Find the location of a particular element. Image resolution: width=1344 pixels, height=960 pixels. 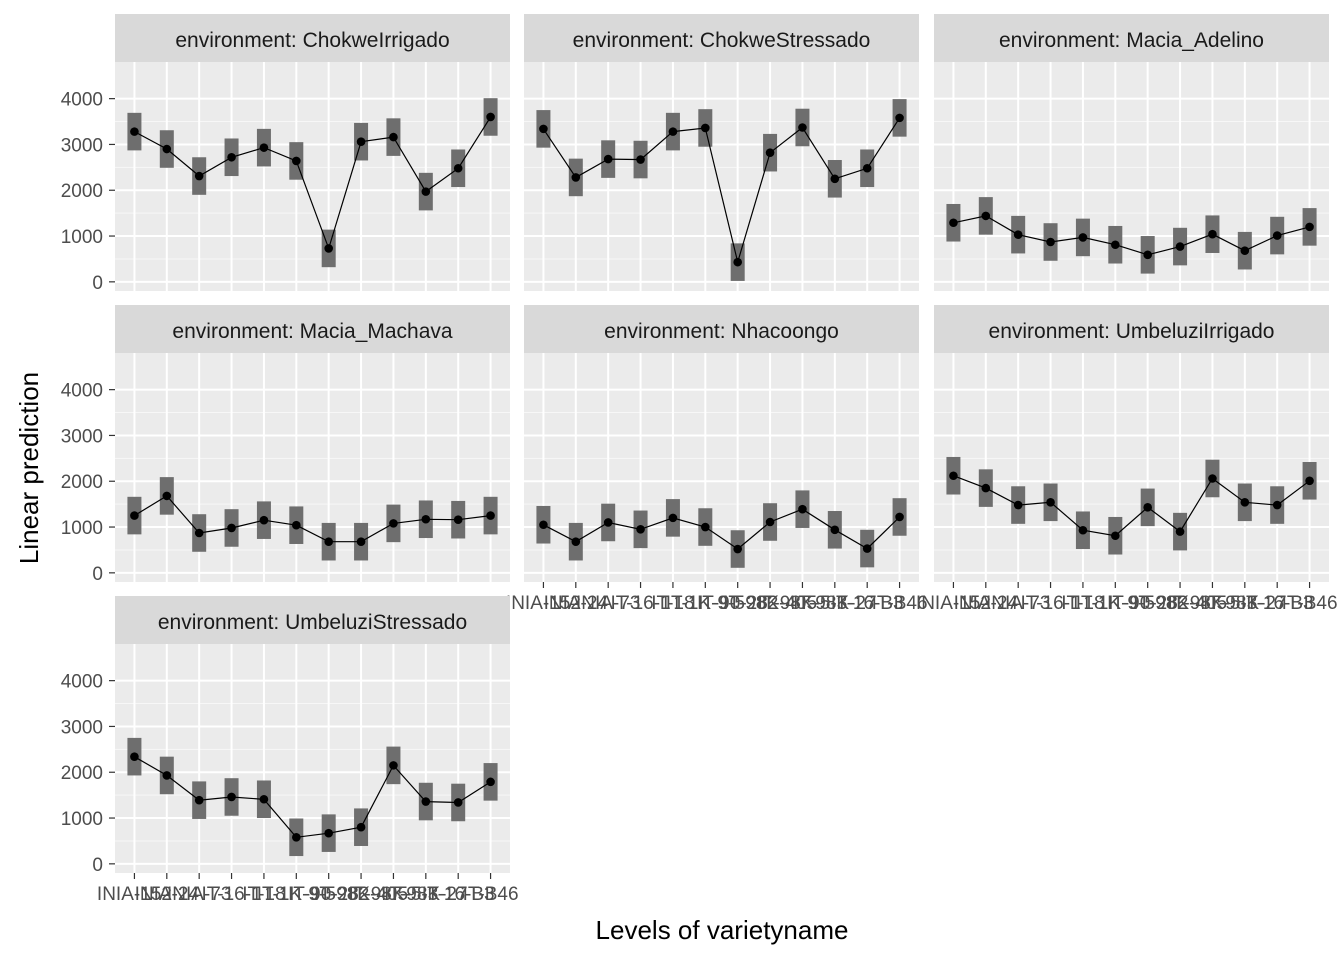

panel-strip-label: environment: UmbeluziIrrigado is located at coordinates (1132, 331).